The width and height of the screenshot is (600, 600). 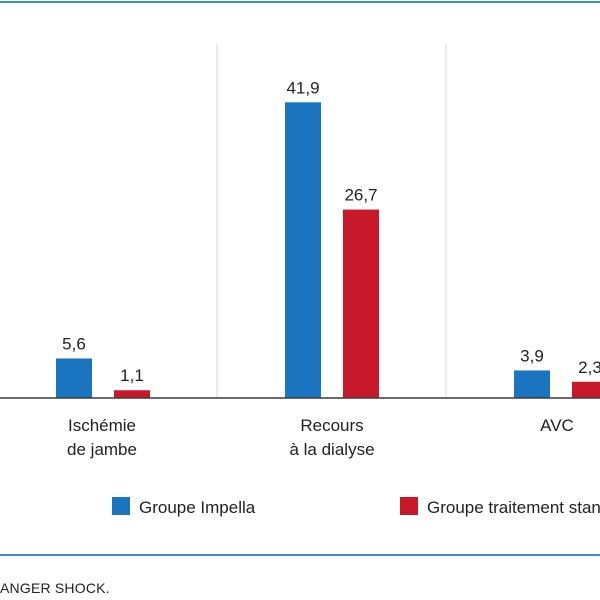 What do you see at coordinates (557, 425) in the screenshot?
I see `category-label-3-line-1: AVC` at bounding box center [557, 425].